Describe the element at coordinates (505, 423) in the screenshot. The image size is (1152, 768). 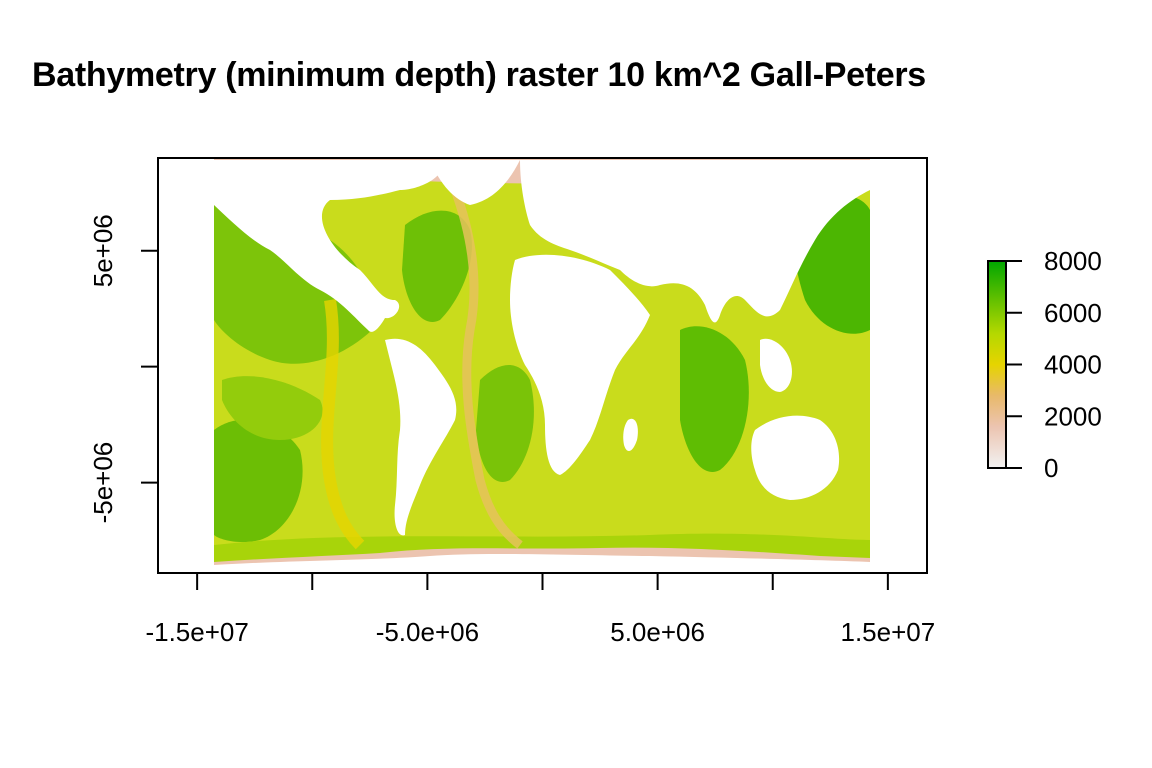
I see `south-atlantic-deep` at that location.